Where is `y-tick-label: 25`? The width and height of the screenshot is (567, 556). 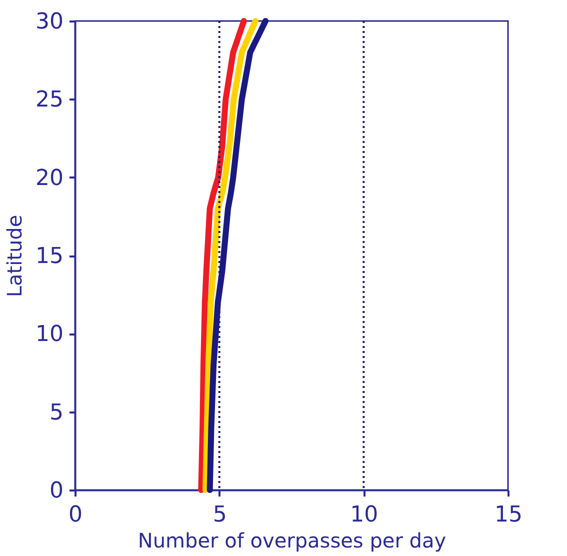 y-tick-label: 25 is located at coordinates (50, 100).